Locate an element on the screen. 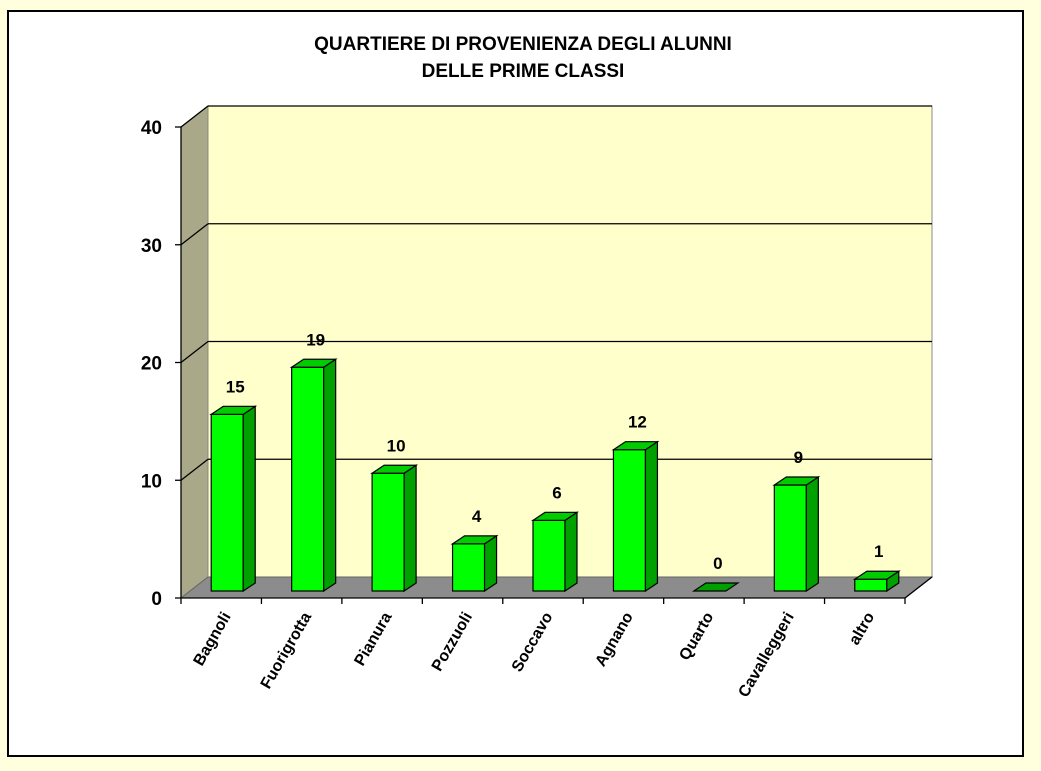 This screenshot has height=771, width=1041. bar-cavalleggeri: 9 is located at coordinates (796, 520).